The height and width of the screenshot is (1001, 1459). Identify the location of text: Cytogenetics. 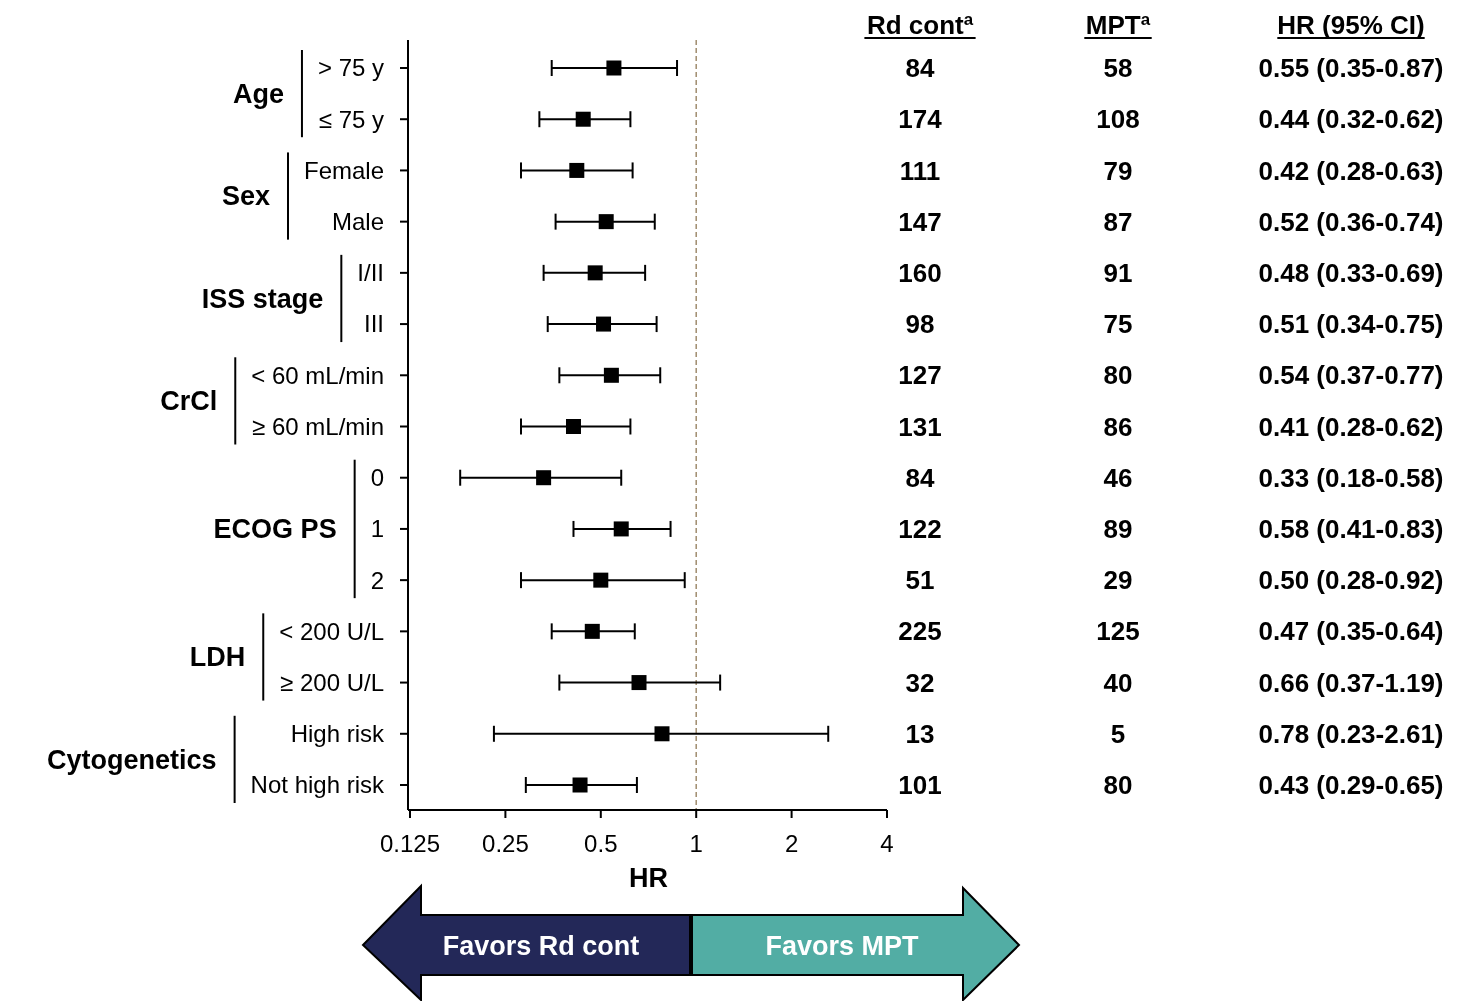
(132, 759).